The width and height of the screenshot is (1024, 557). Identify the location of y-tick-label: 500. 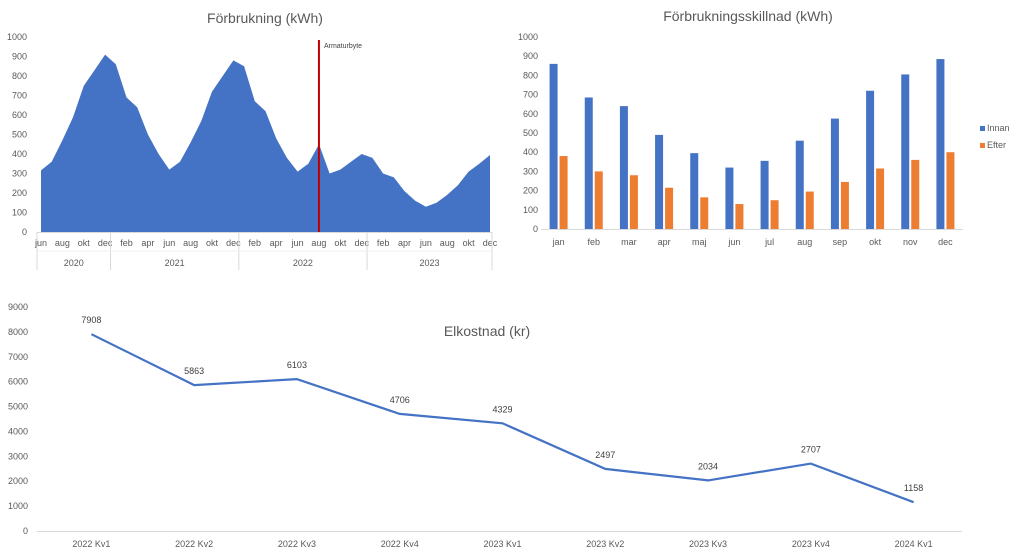
(19, 135).